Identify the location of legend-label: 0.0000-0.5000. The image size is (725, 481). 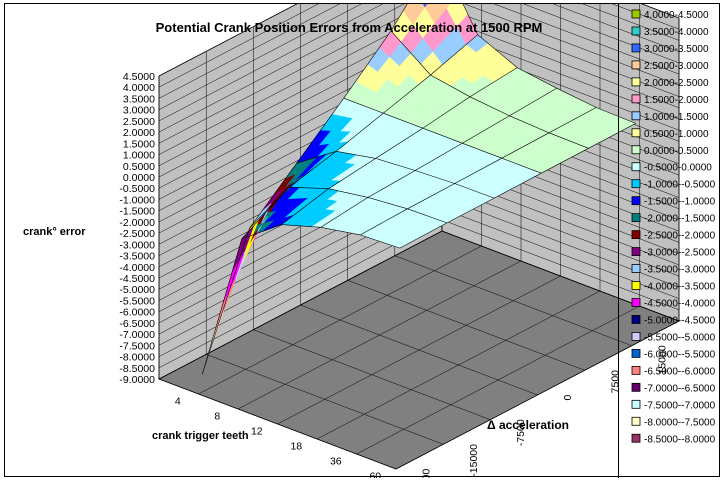
(676, 151).